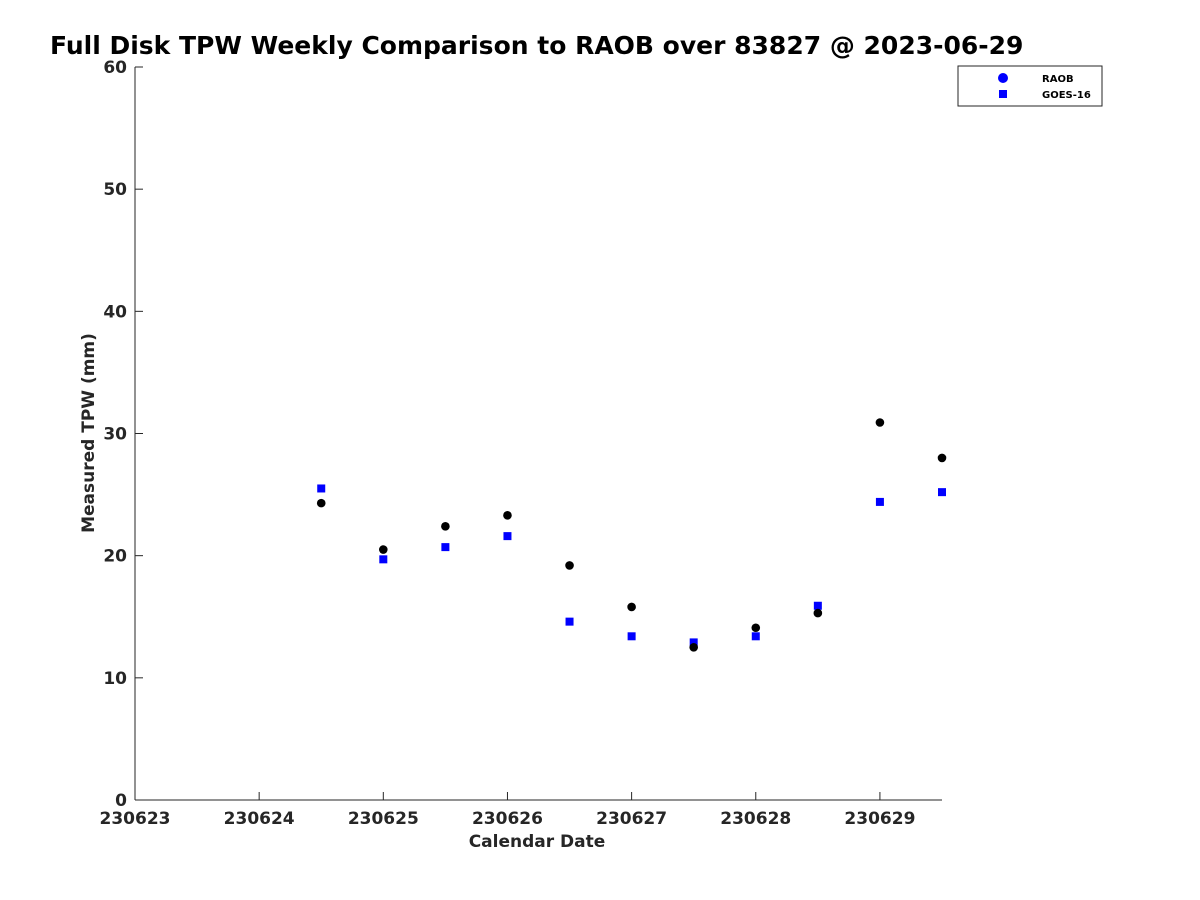 The width and height of the screenshot is (1200, 900). What do you see at coordinates (115, 190) in the screenshot?
I see `y-tick-label: 50` at bounding box center [115, 190].